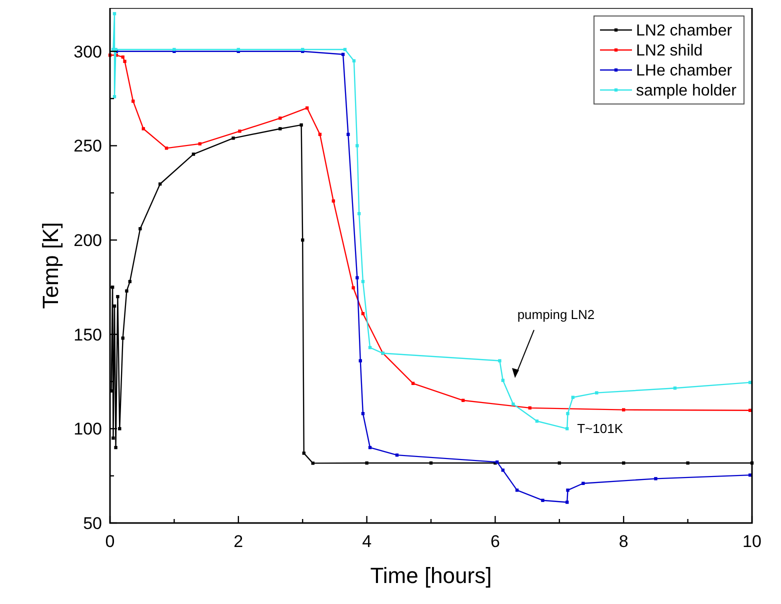 The image size is (781, 604). What do you see at coordinates (556, 314) in the screenshot?
I see `annotation: pumping LN2` at bounding box center [556, 314].